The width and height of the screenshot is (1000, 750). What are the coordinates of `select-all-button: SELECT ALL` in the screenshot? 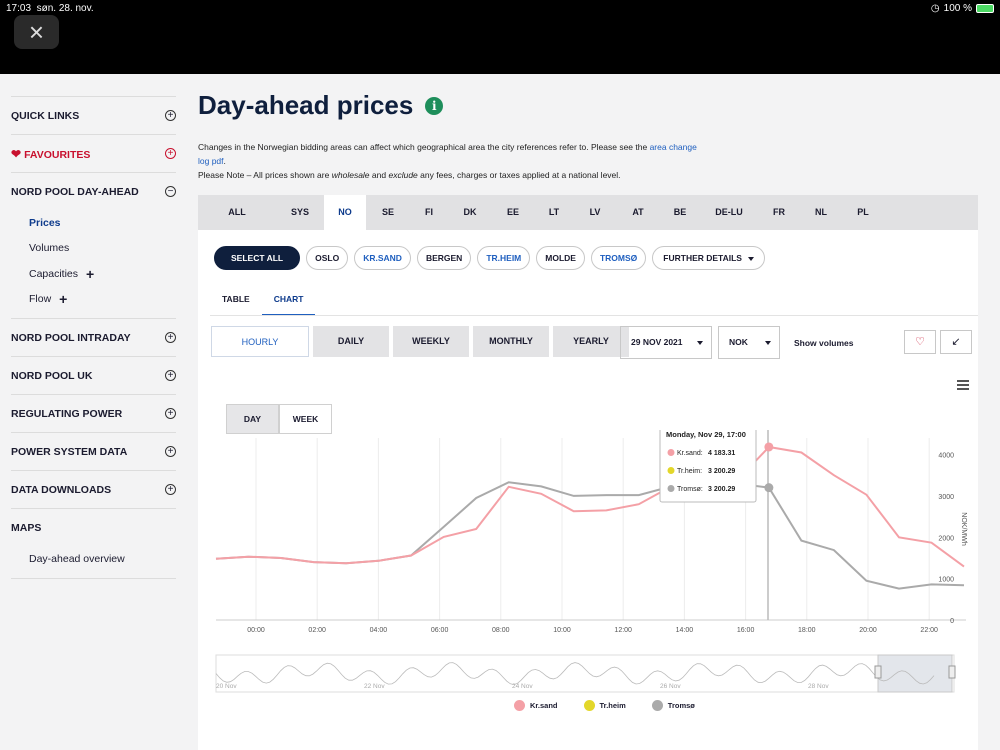 It's located at (257, 258).